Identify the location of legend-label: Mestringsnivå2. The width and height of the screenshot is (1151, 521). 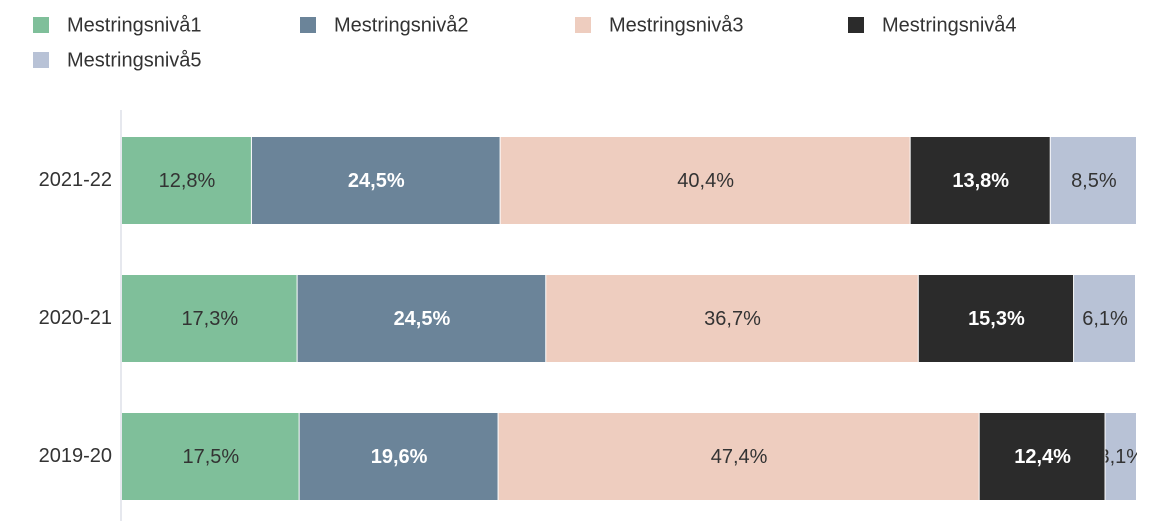
(401, 25).